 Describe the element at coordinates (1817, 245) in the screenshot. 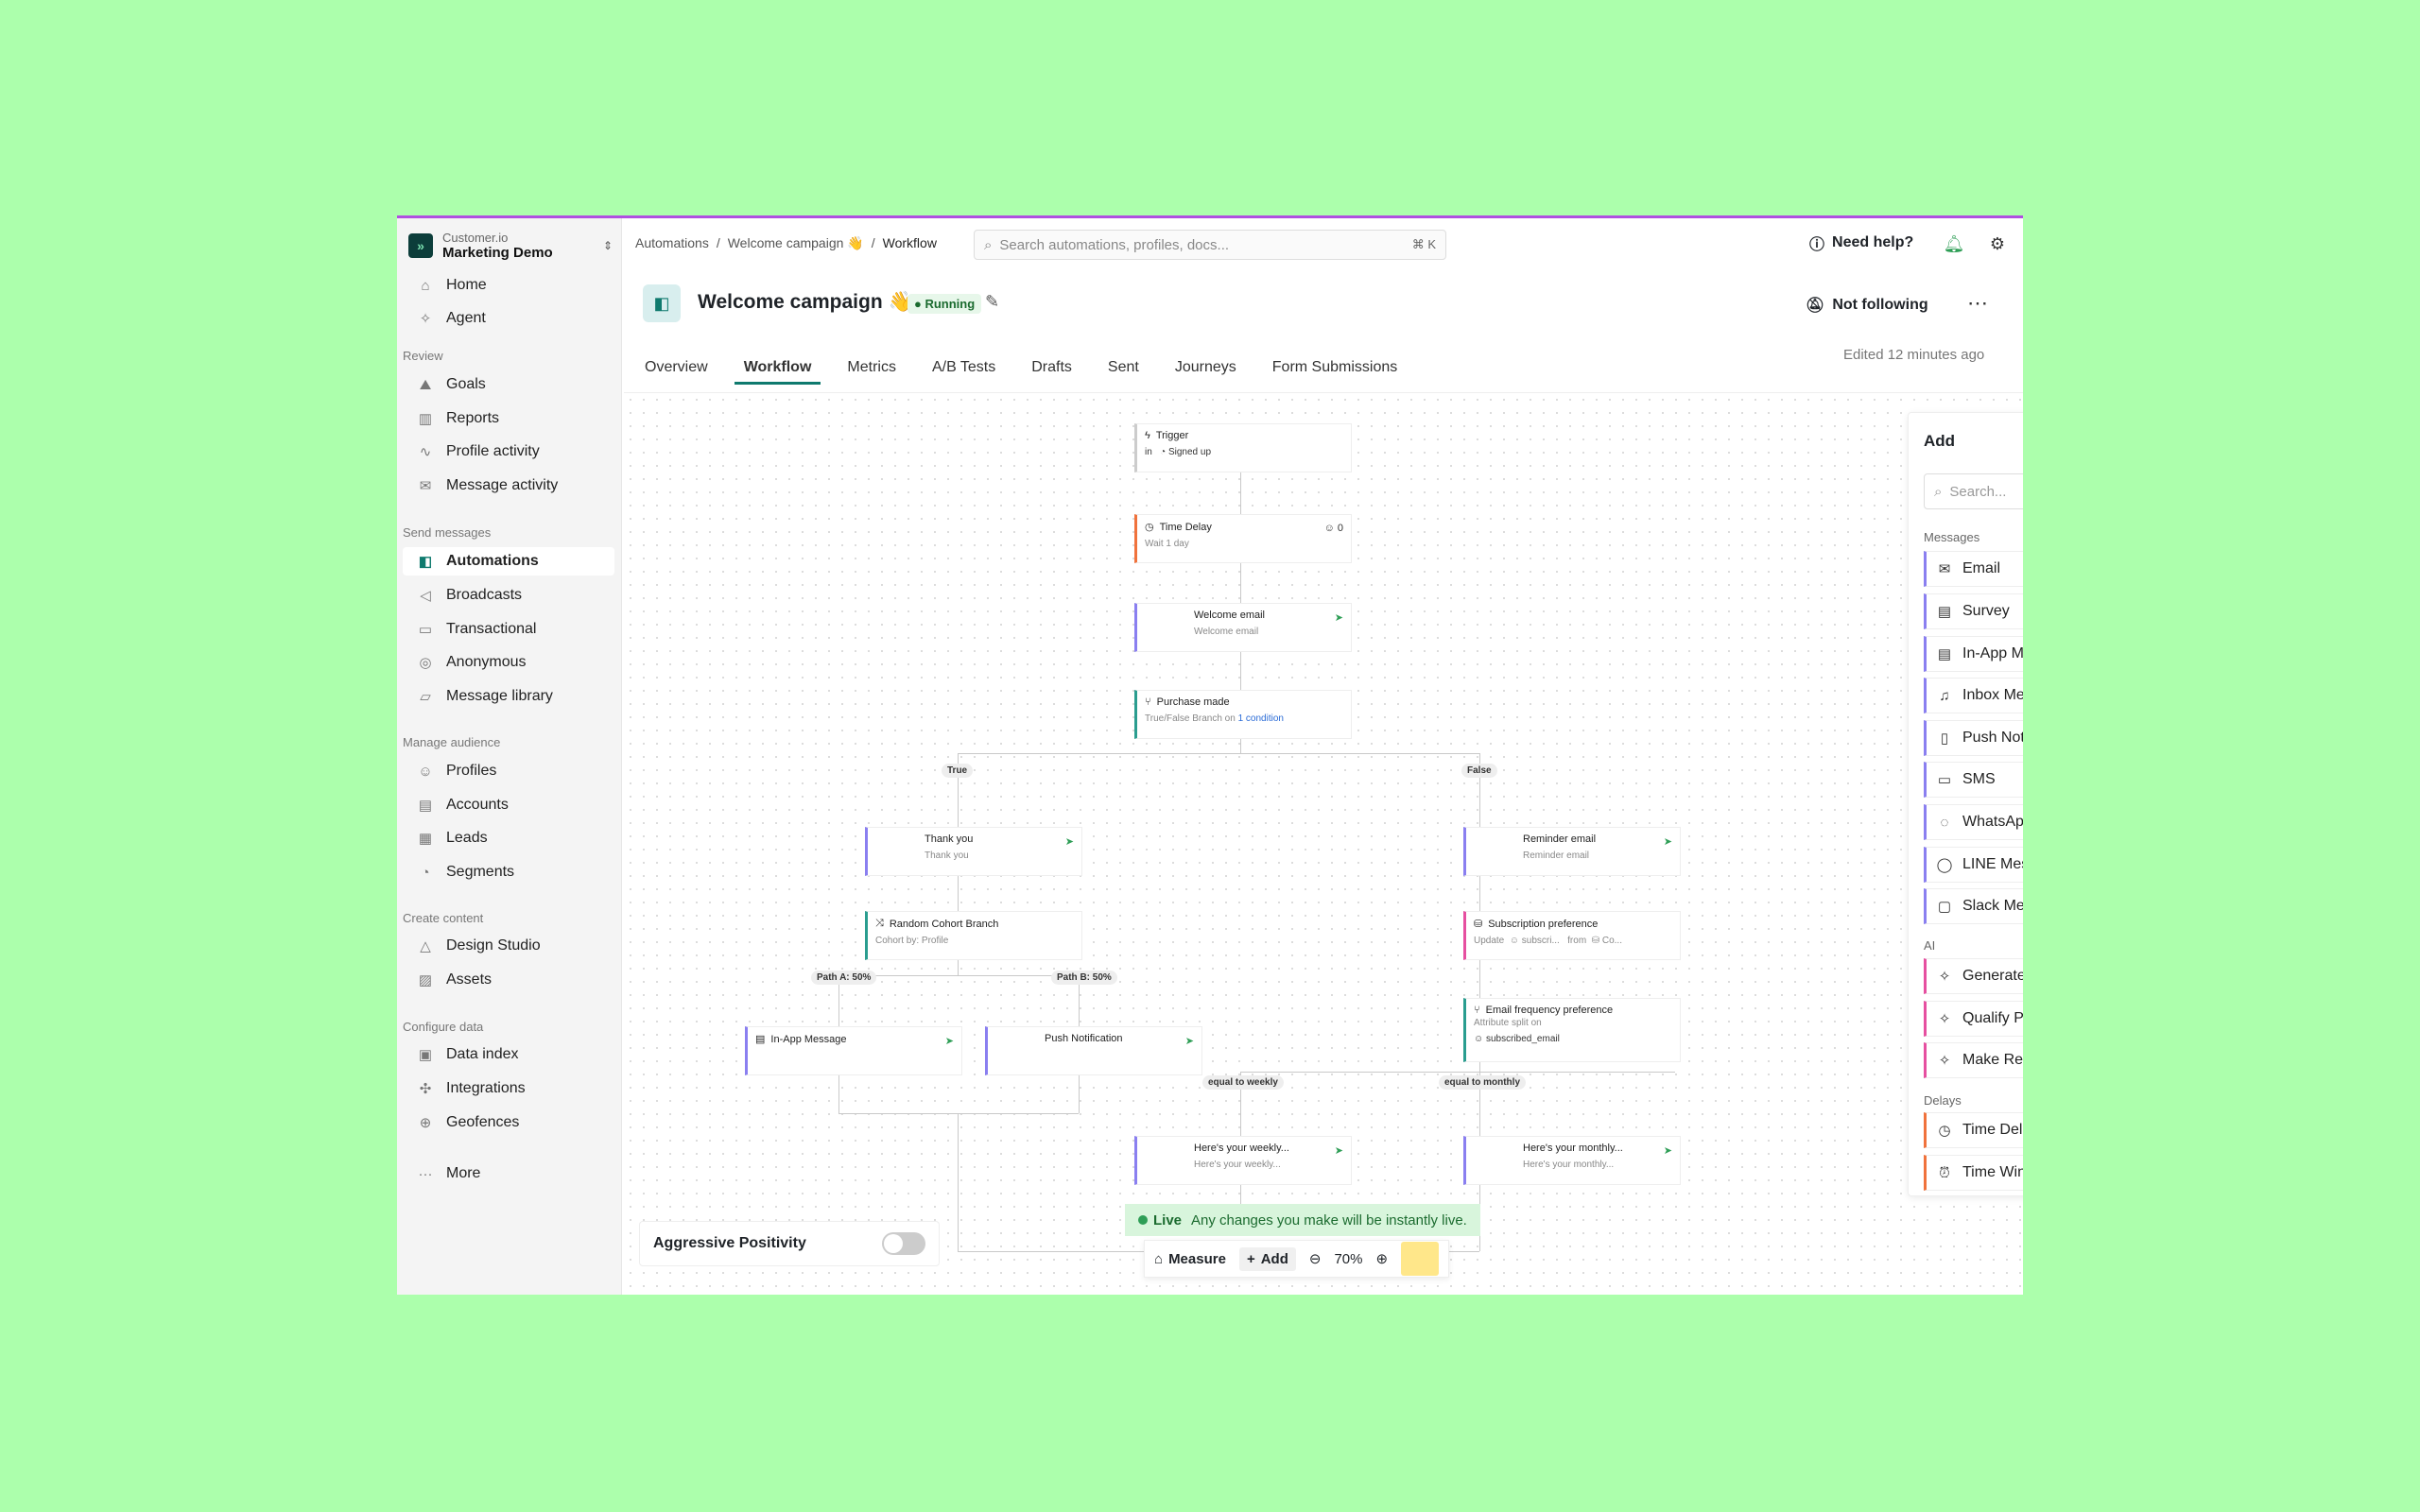

I see `question-icon: ⓘ` at that location.